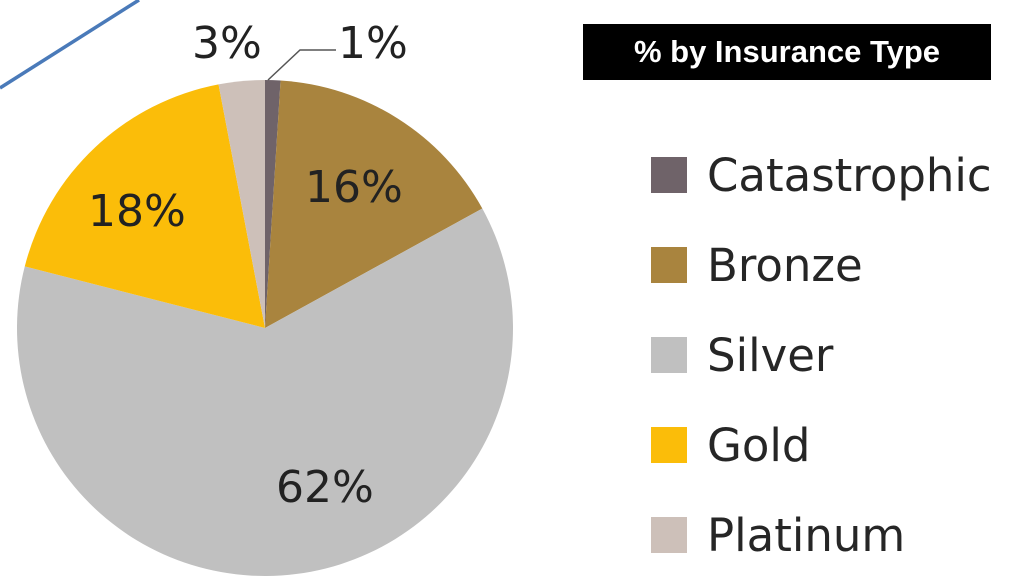  I want to click on pie-slice-catastrophic, so click(273, 204).